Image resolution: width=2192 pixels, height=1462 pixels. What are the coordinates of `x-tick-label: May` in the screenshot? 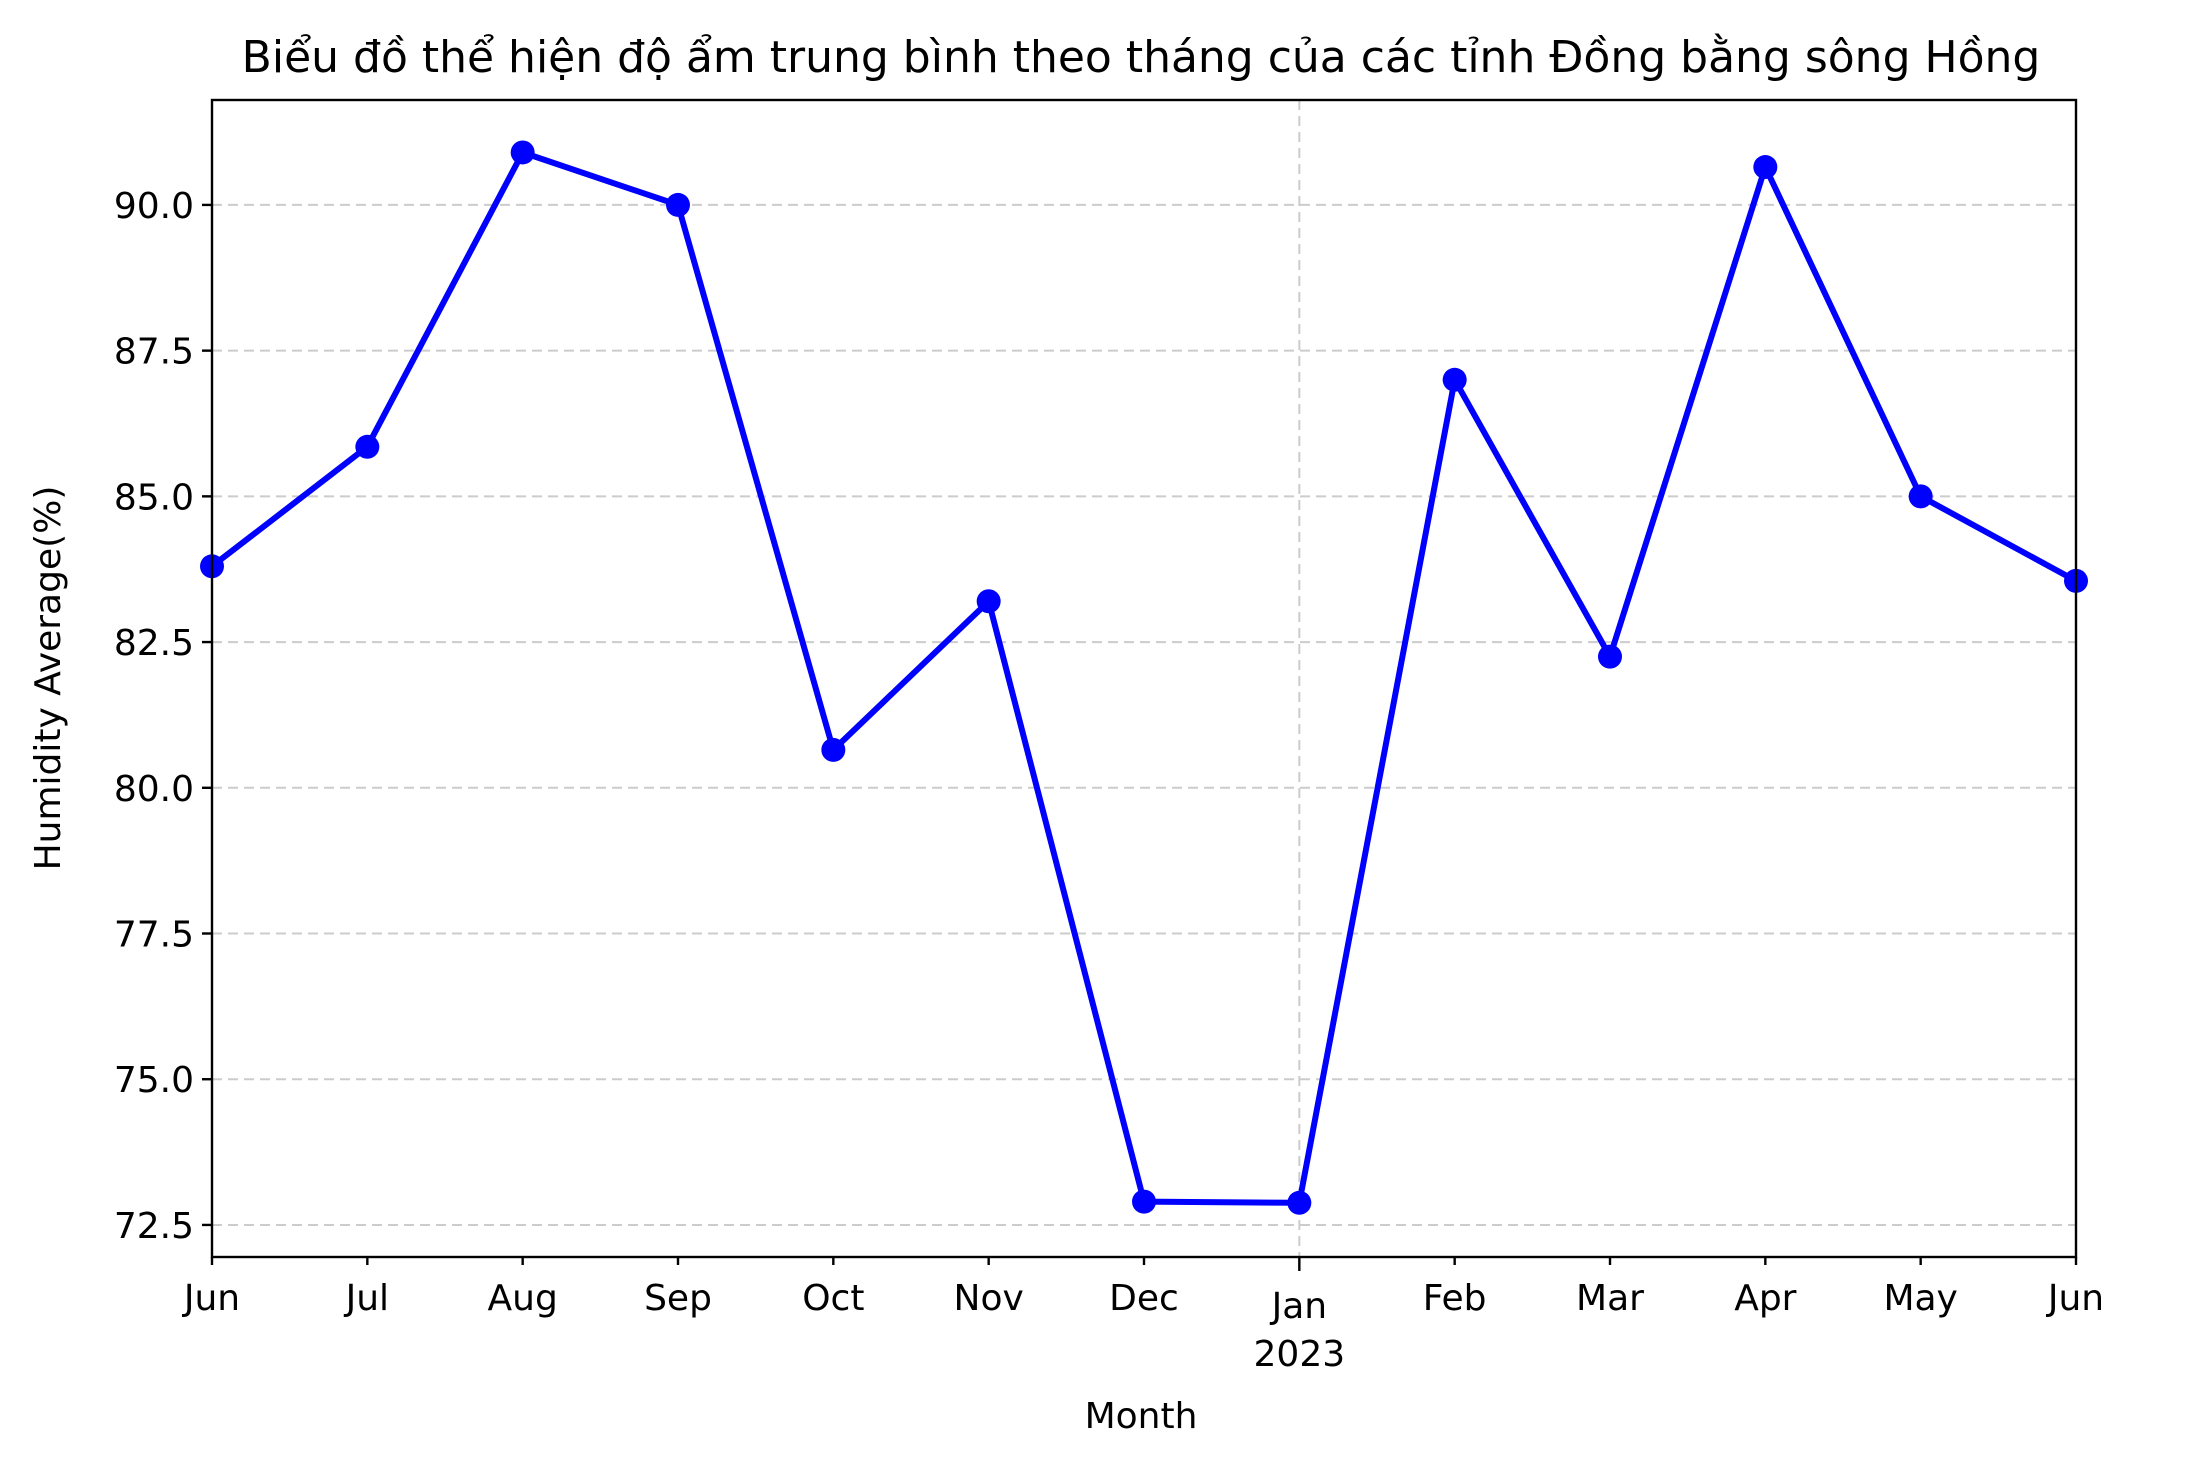 It's located at (1920, 1298).